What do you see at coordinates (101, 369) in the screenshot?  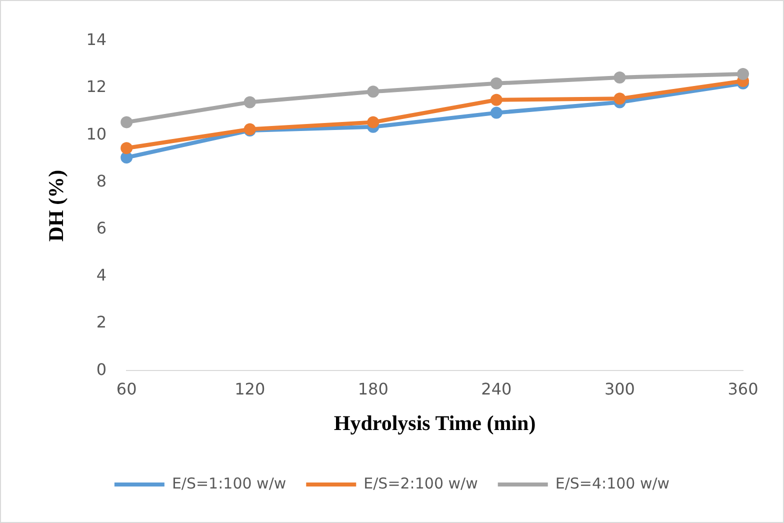 I see `y-tick-label: 0` at bounding box center [101, 369].